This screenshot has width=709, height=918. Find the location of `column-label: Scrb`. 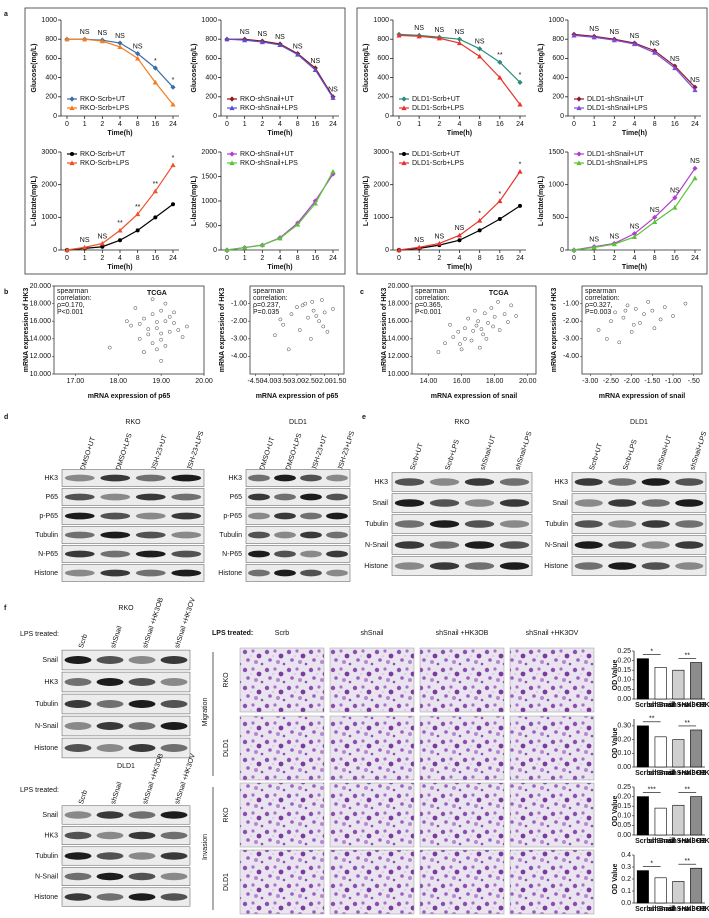

column-label: Scrb is located at coordinates (282, 633).